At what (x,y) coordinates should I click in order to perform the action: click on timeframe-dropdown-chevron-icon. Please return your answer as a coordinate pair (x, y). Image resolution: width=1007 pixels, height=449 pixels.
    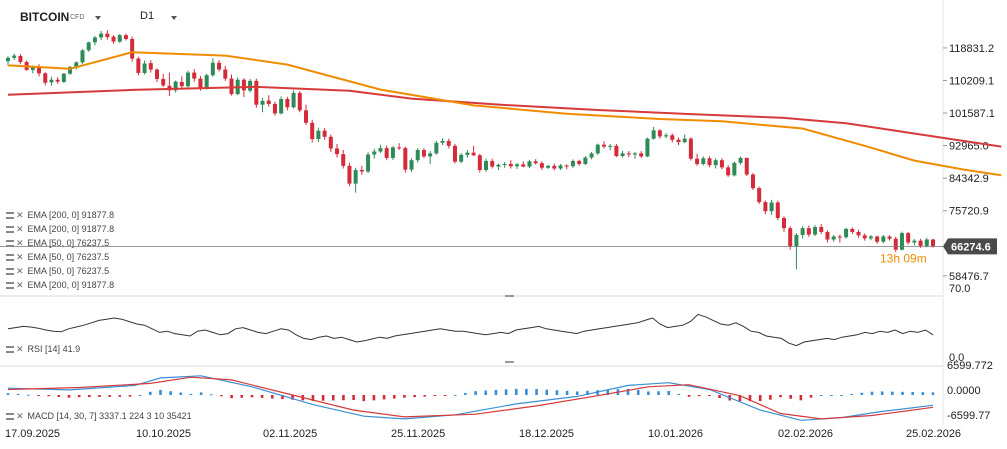
    Looking at the image, I should click on (174, 18).